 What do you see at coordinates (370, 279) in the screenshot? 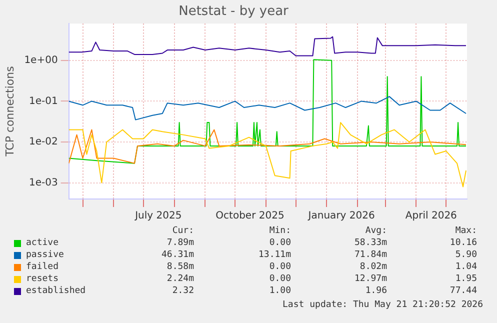
I see `text: 12.97m` at bounding box center [370, 279].